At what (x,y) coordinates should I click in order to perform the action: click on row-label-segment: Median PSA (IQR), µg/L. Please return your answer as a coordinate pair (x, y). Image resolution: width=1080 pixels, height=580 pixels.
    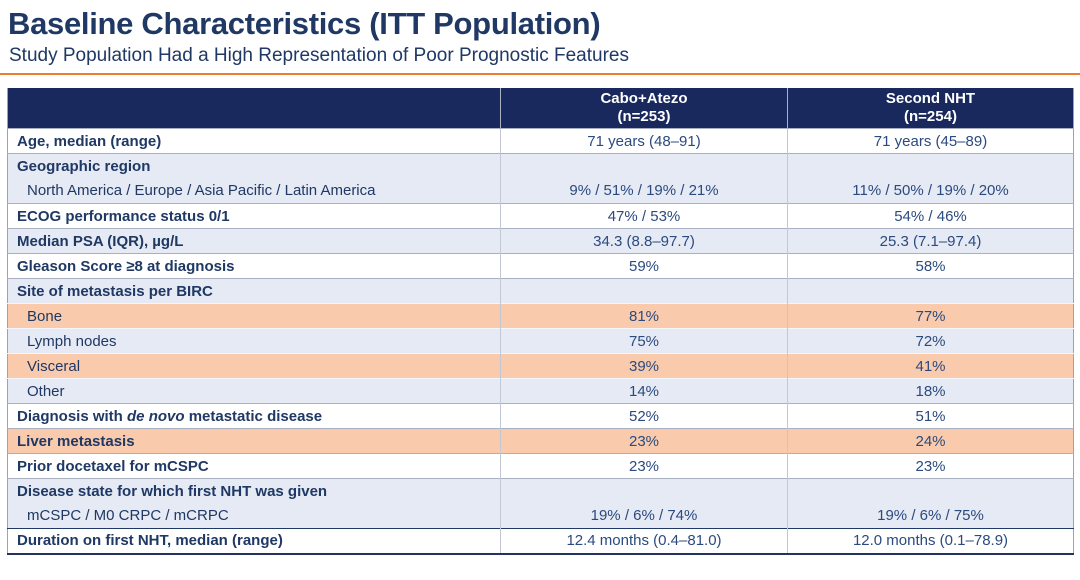
    Looking at the image, I should click on (100, 241).